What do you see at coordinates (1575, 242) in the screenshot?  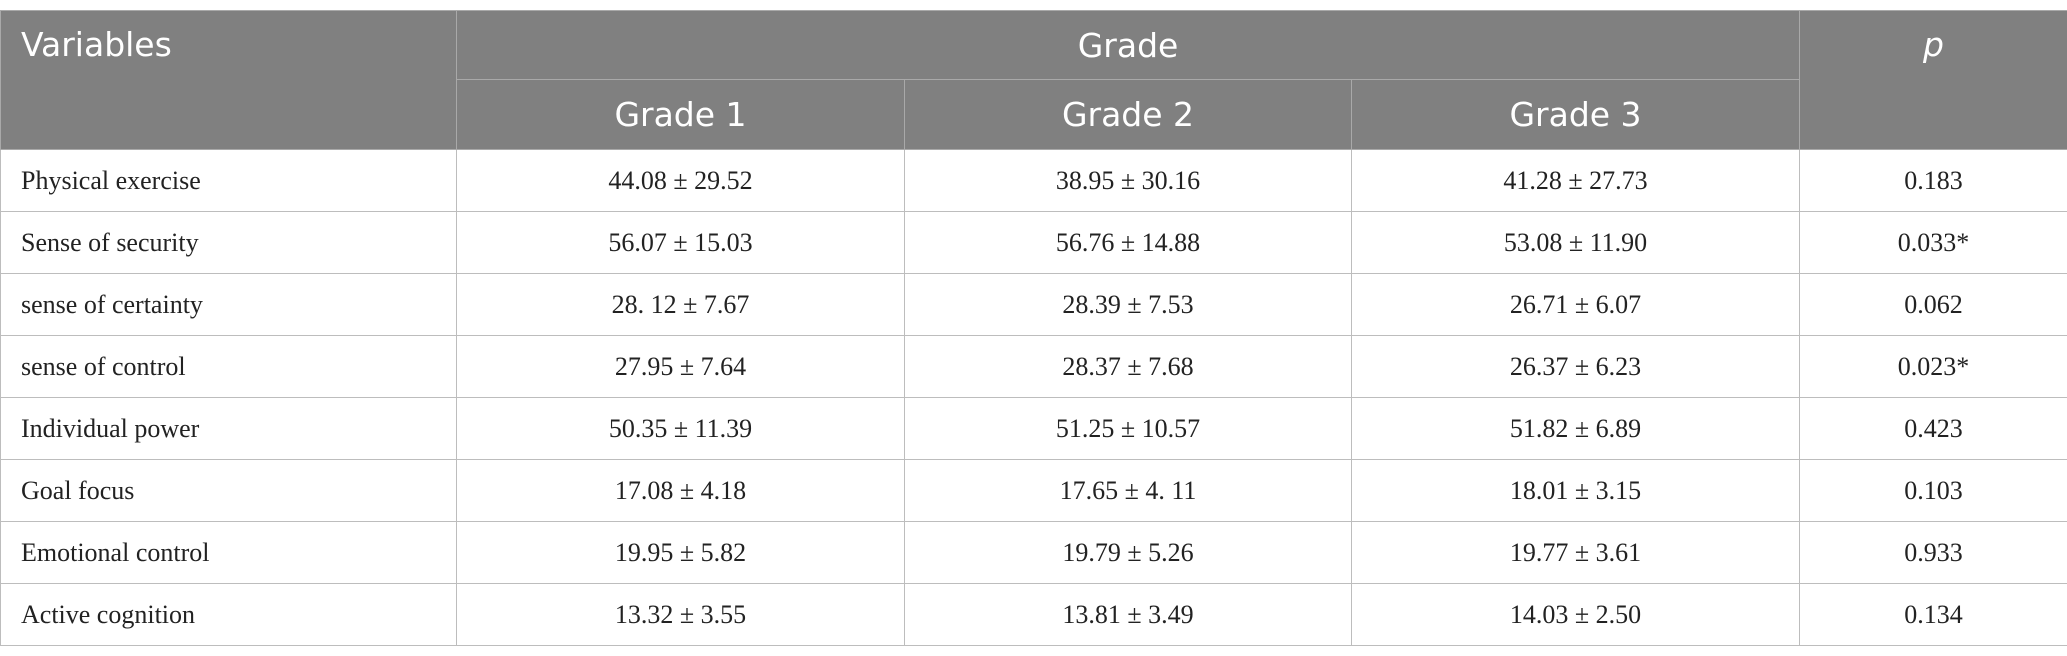 I see `table-cell: 53.08 ± 11.90` at bounding box center [1575, 242].